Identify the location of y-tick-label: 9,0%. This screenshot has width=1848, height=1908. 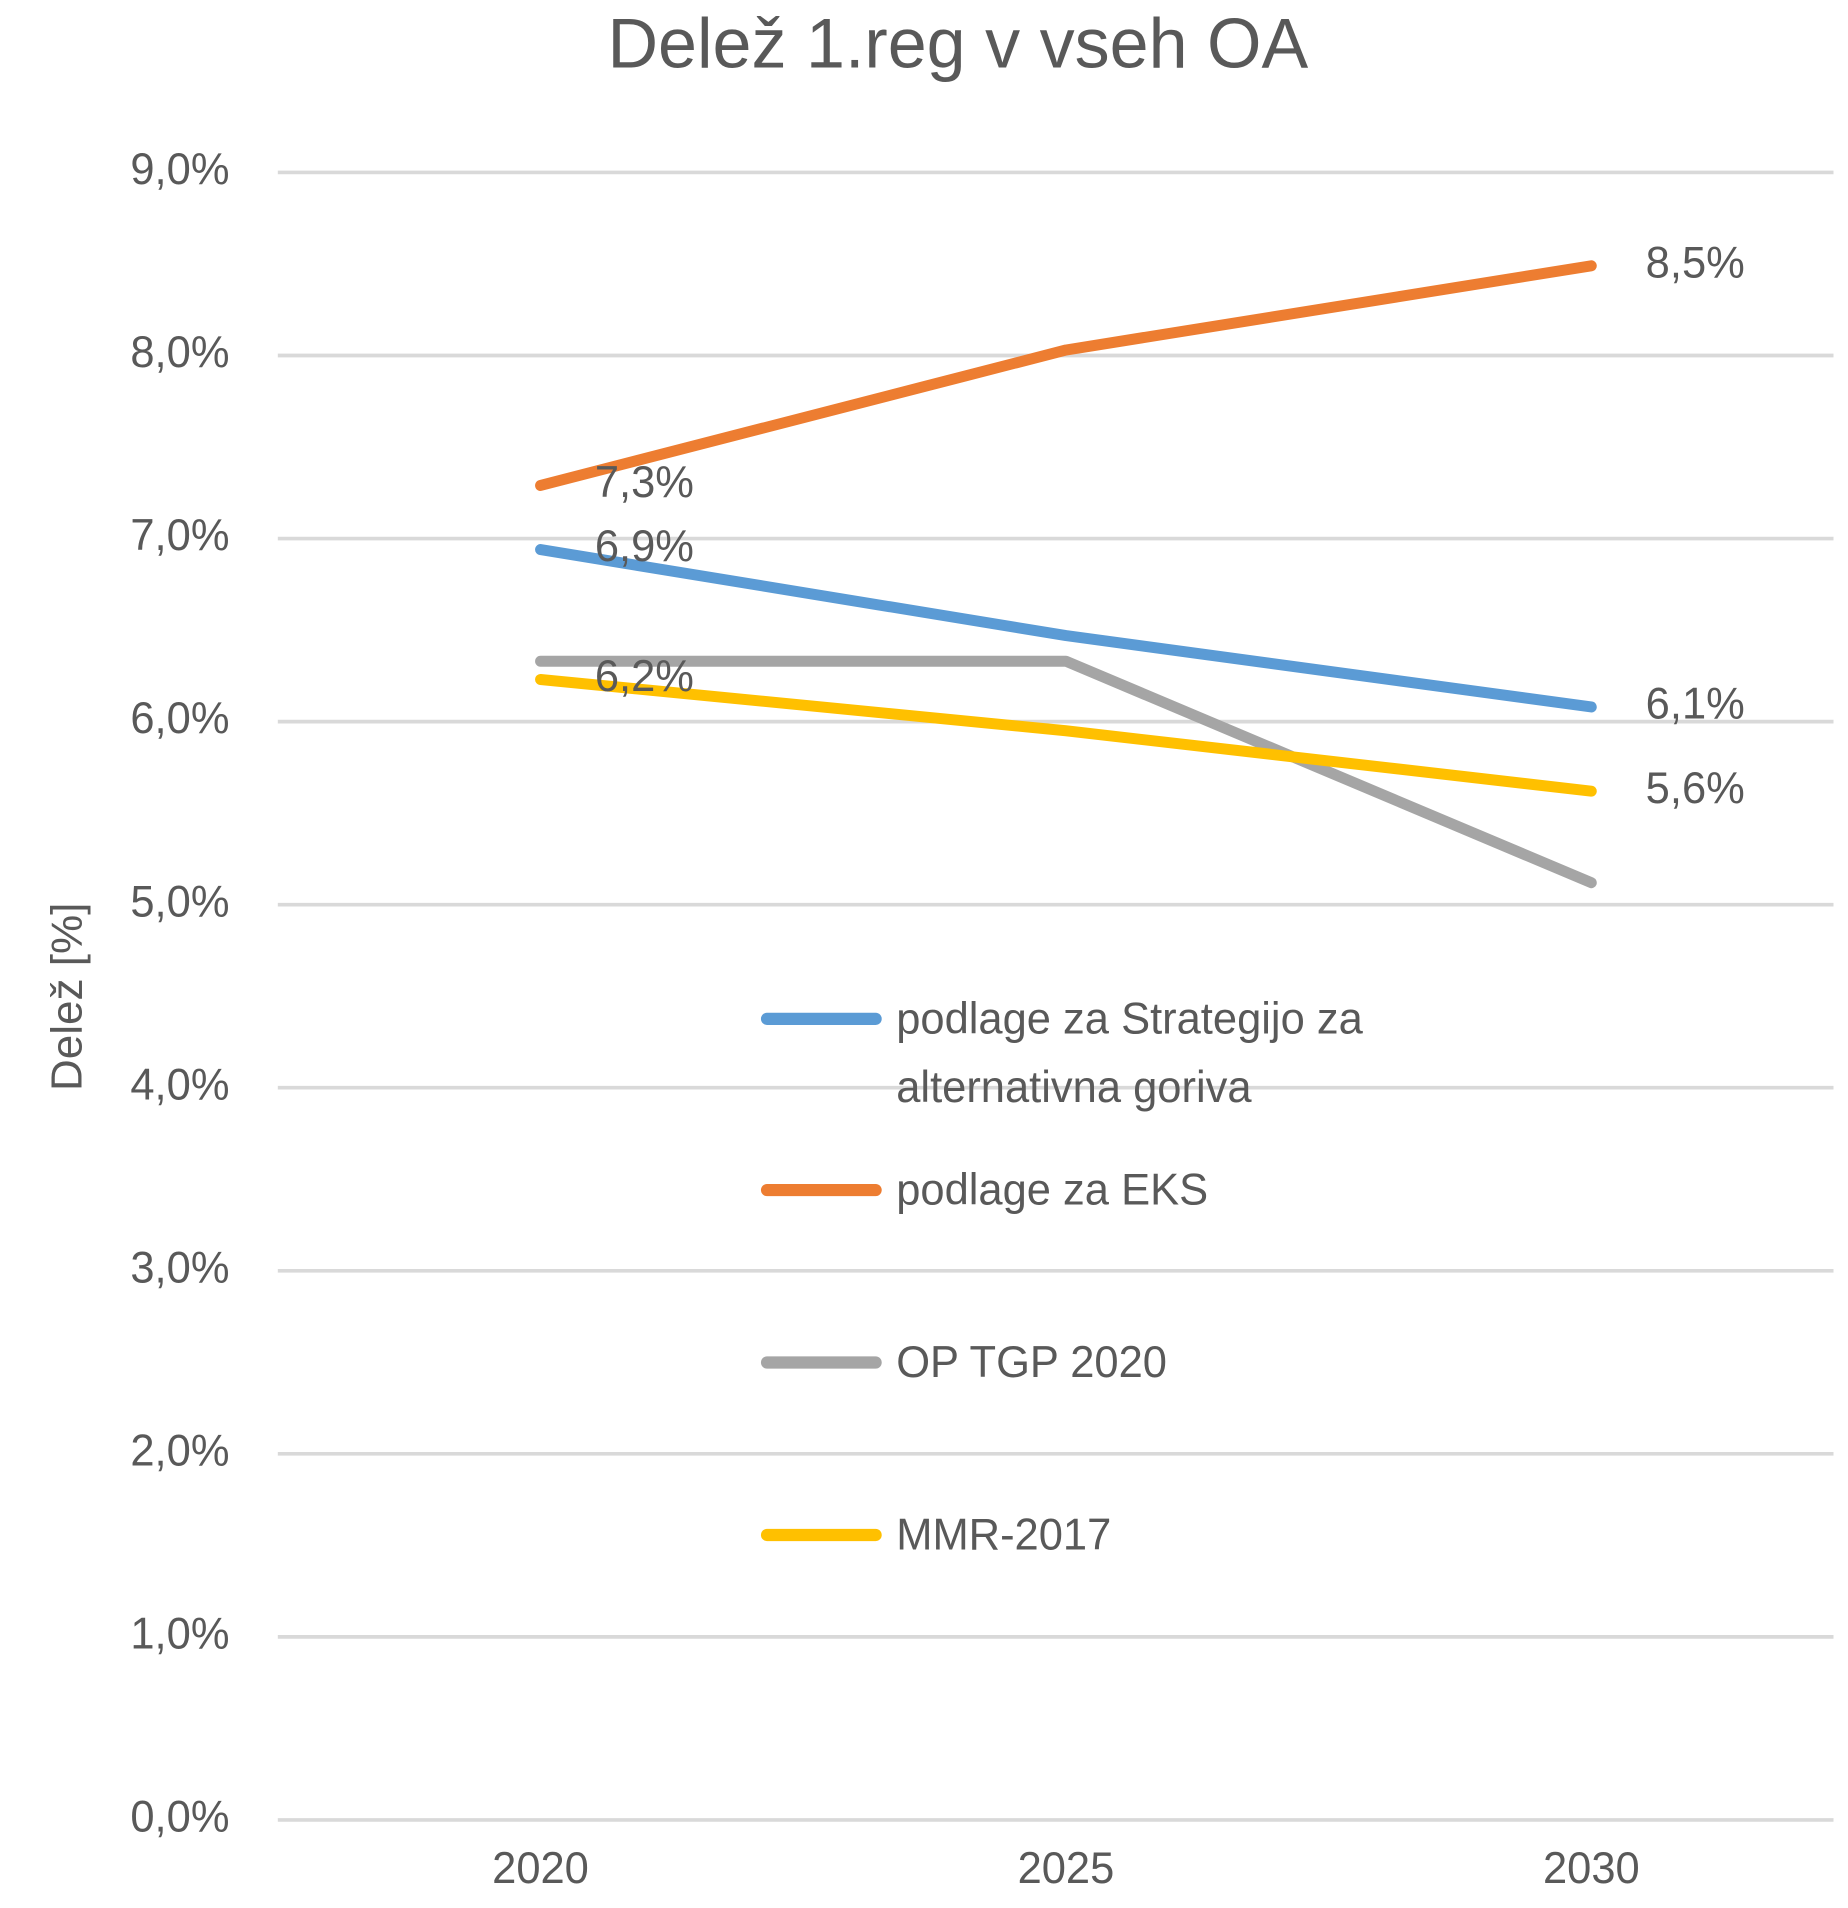
(179, 169).